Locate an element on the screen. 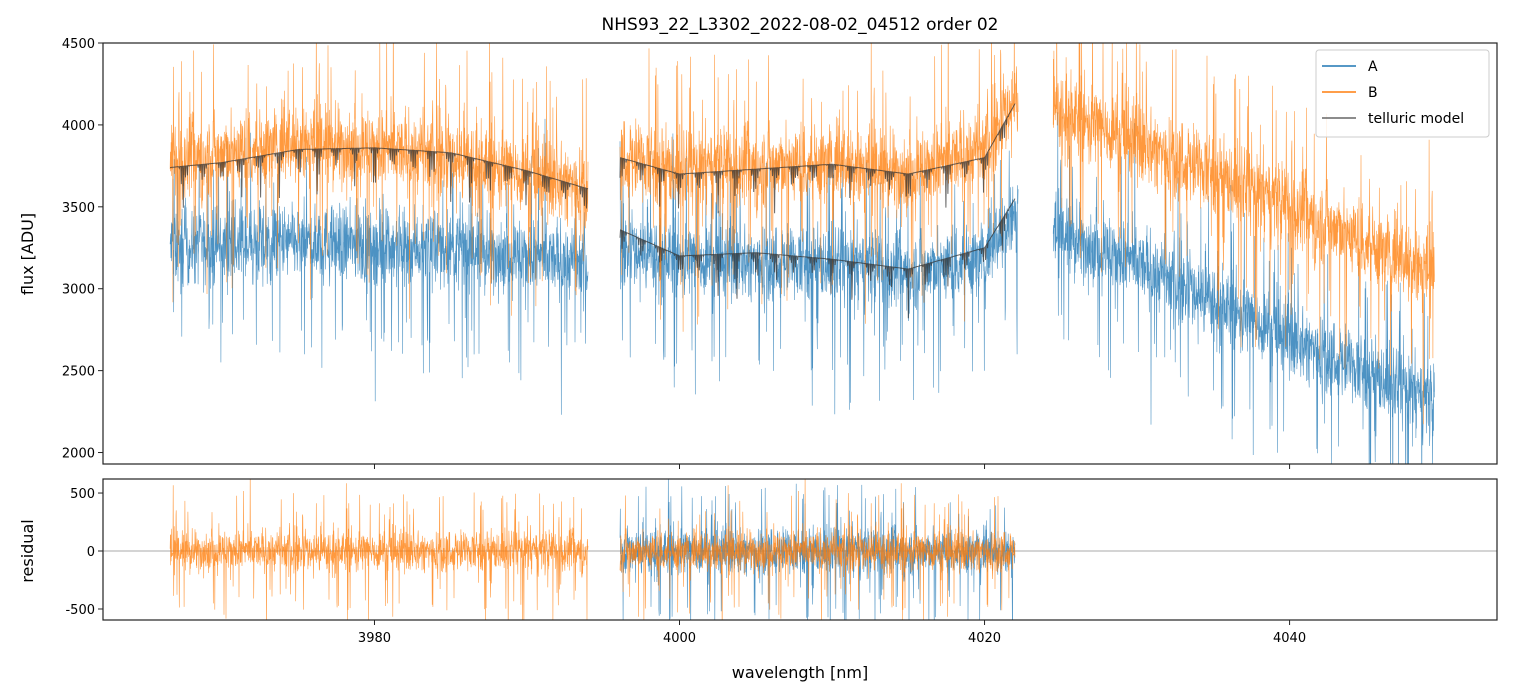  legend-label-telluric: telluric model is located at coordinates (1416, 119).